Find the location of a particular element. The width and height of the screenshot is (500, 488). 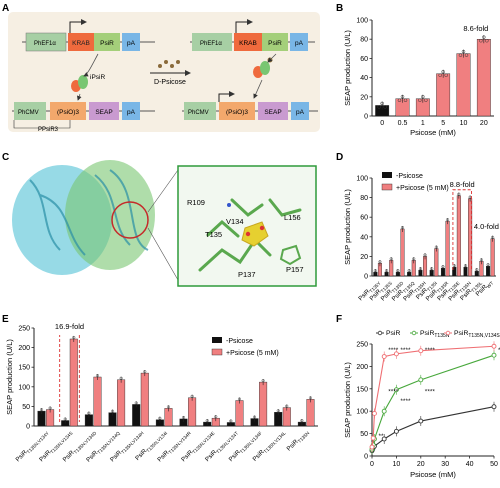

promoter-hcmv-label: PhCMV is located at coordinates (28, 113).